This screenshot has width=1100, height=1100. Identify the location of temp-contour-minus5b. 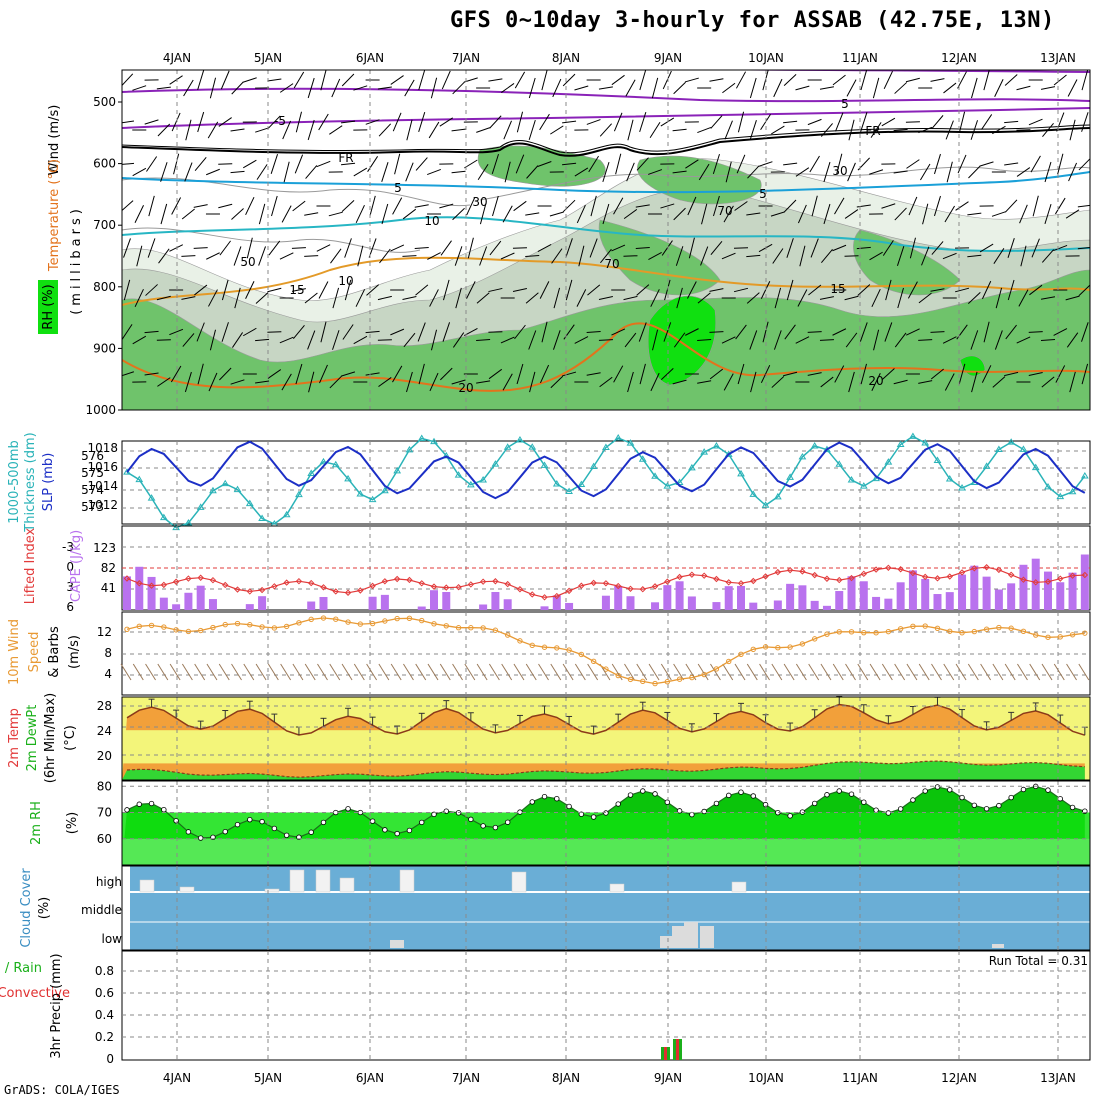
(606, 118).